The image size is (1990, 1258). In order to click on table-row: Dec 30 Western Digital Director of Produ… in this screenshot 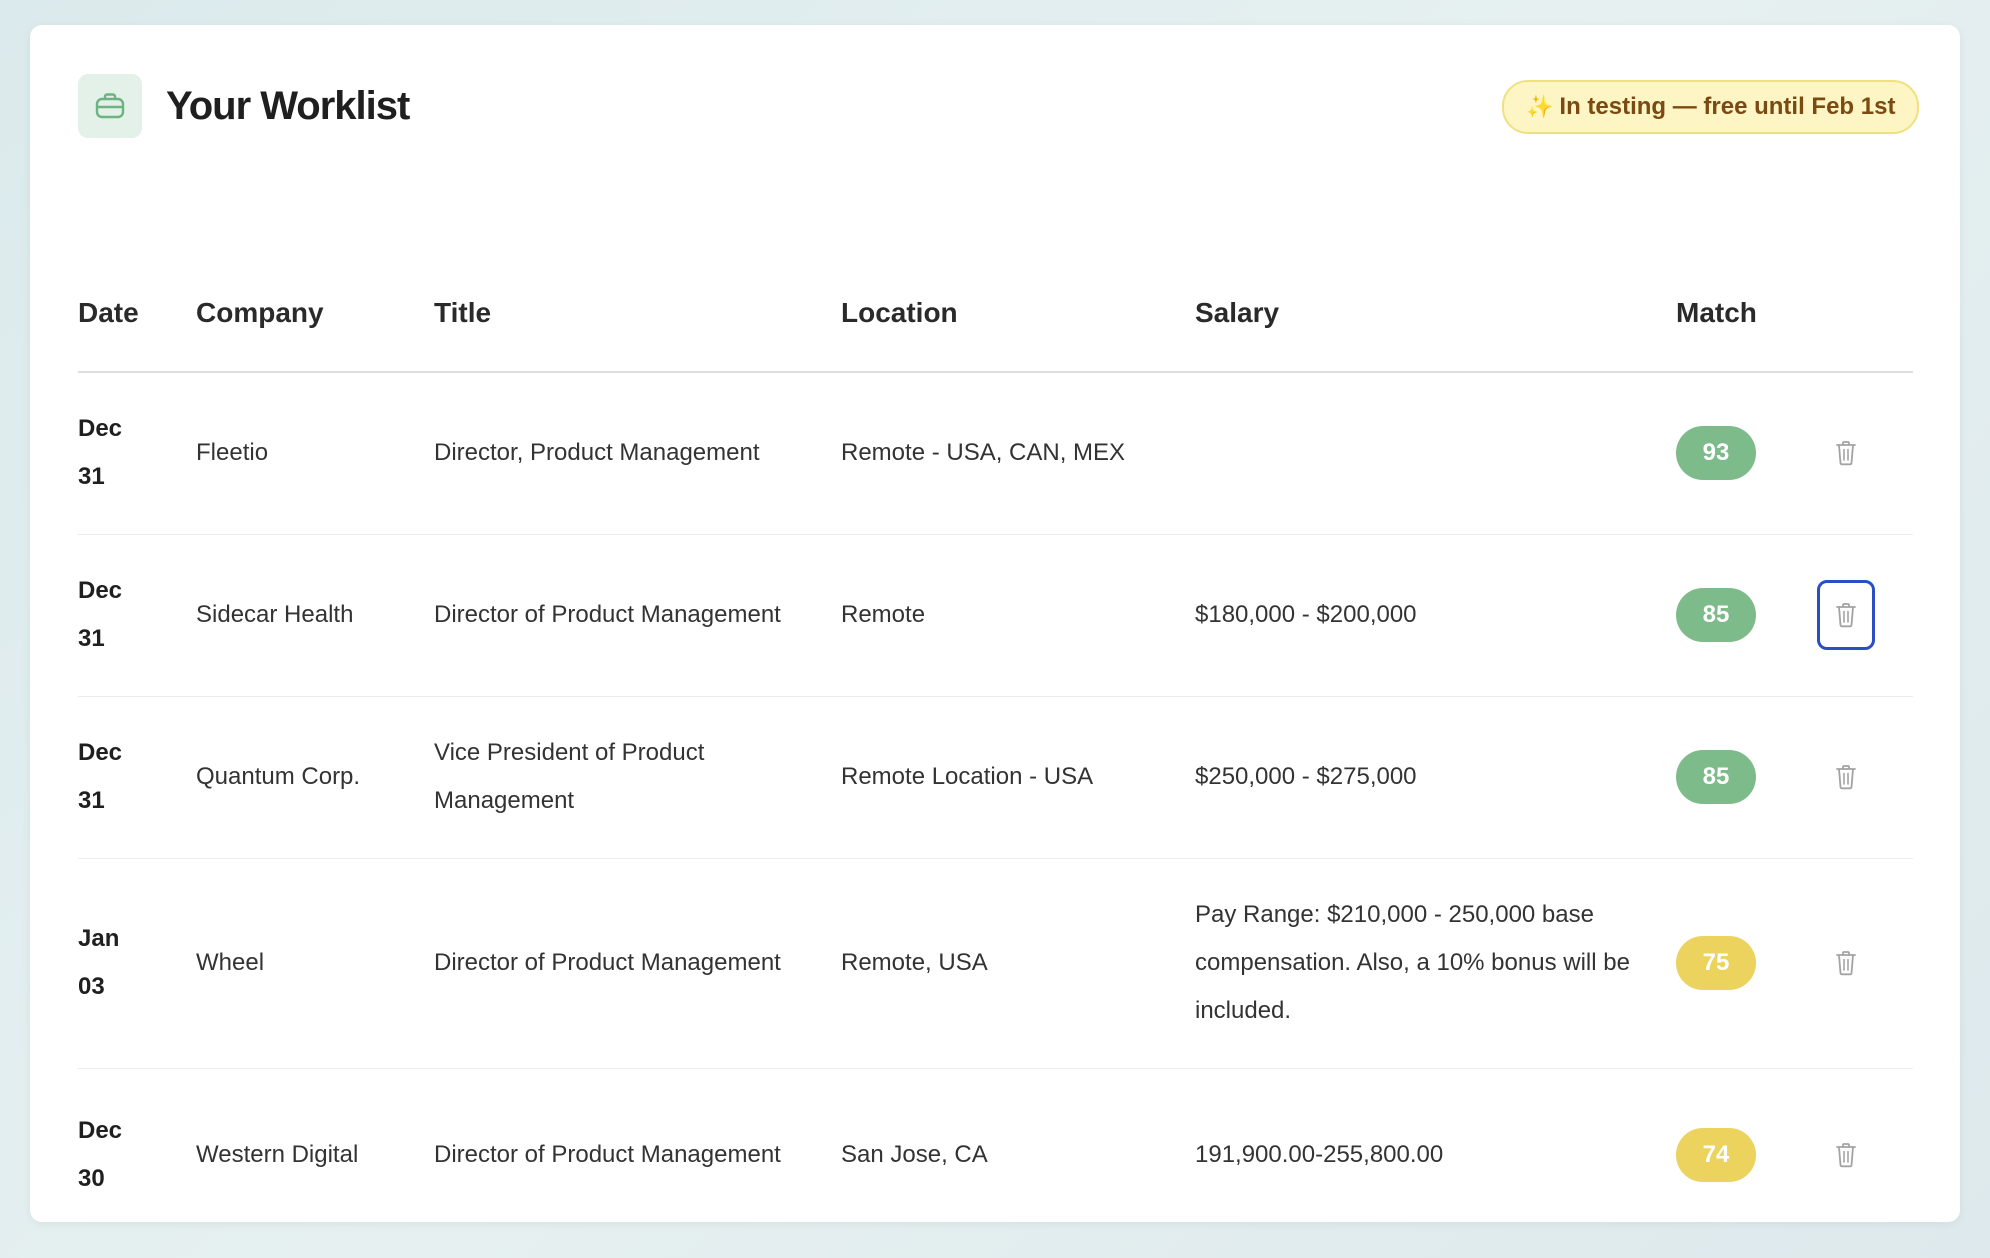, I will do `click(995, 1155)`.